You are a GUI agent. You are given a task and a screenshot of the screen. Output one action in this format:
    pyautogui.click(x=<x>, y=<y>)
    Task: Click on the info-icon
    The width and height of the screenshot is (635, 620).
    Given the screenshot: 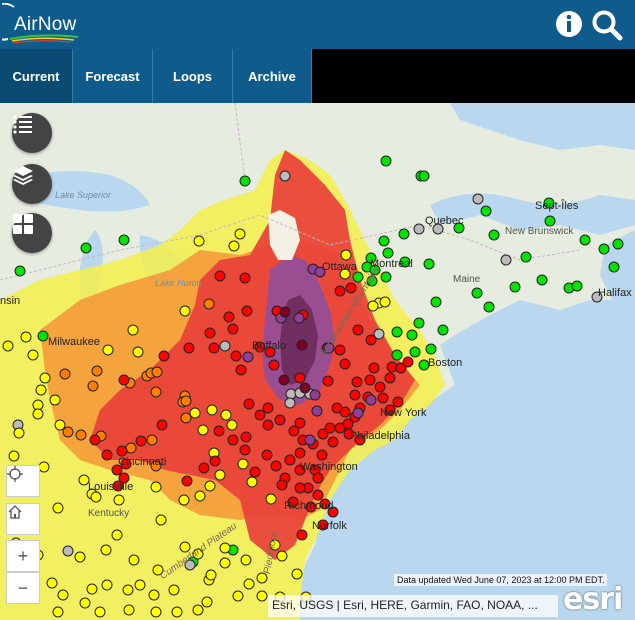 What is the action you would take?
    pyautogui.click(x=569, y=24)
    